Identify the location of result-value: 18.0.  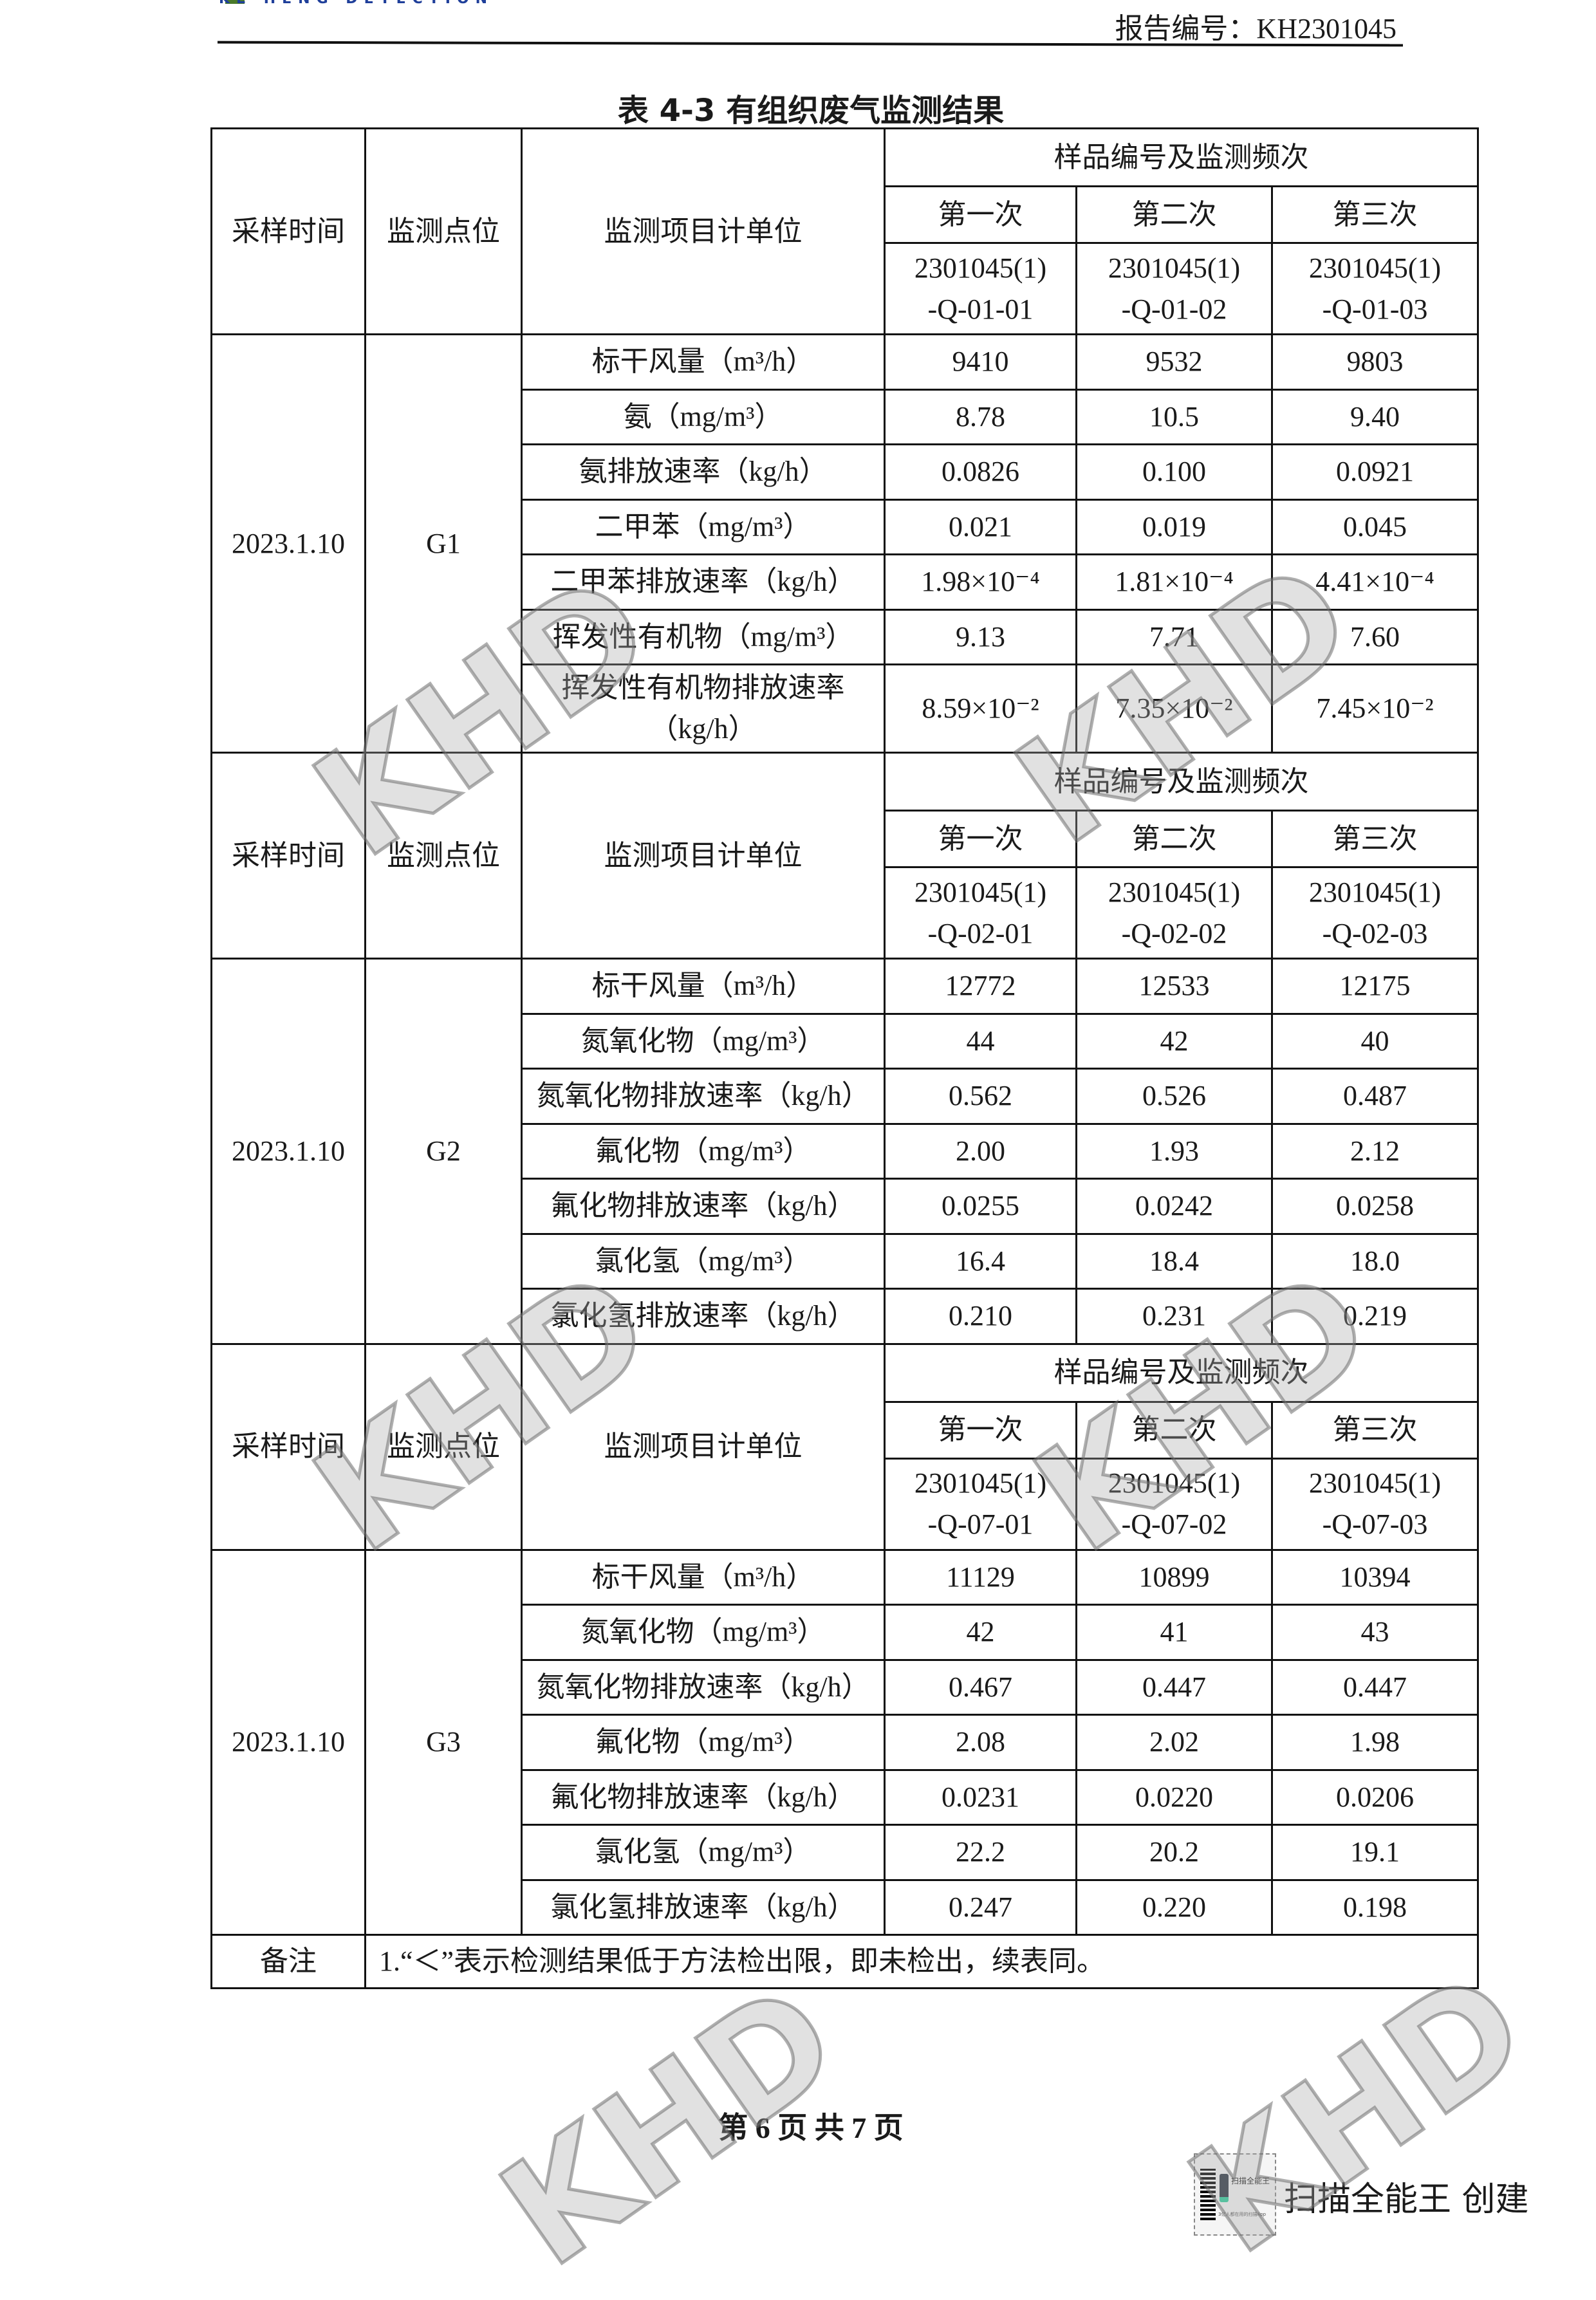
(1375, 1261).